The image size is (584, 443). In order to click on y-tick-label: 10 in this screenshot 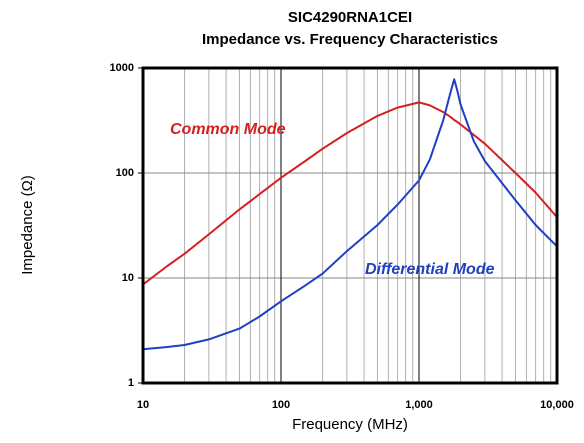, I will do `click(128, 278)`.